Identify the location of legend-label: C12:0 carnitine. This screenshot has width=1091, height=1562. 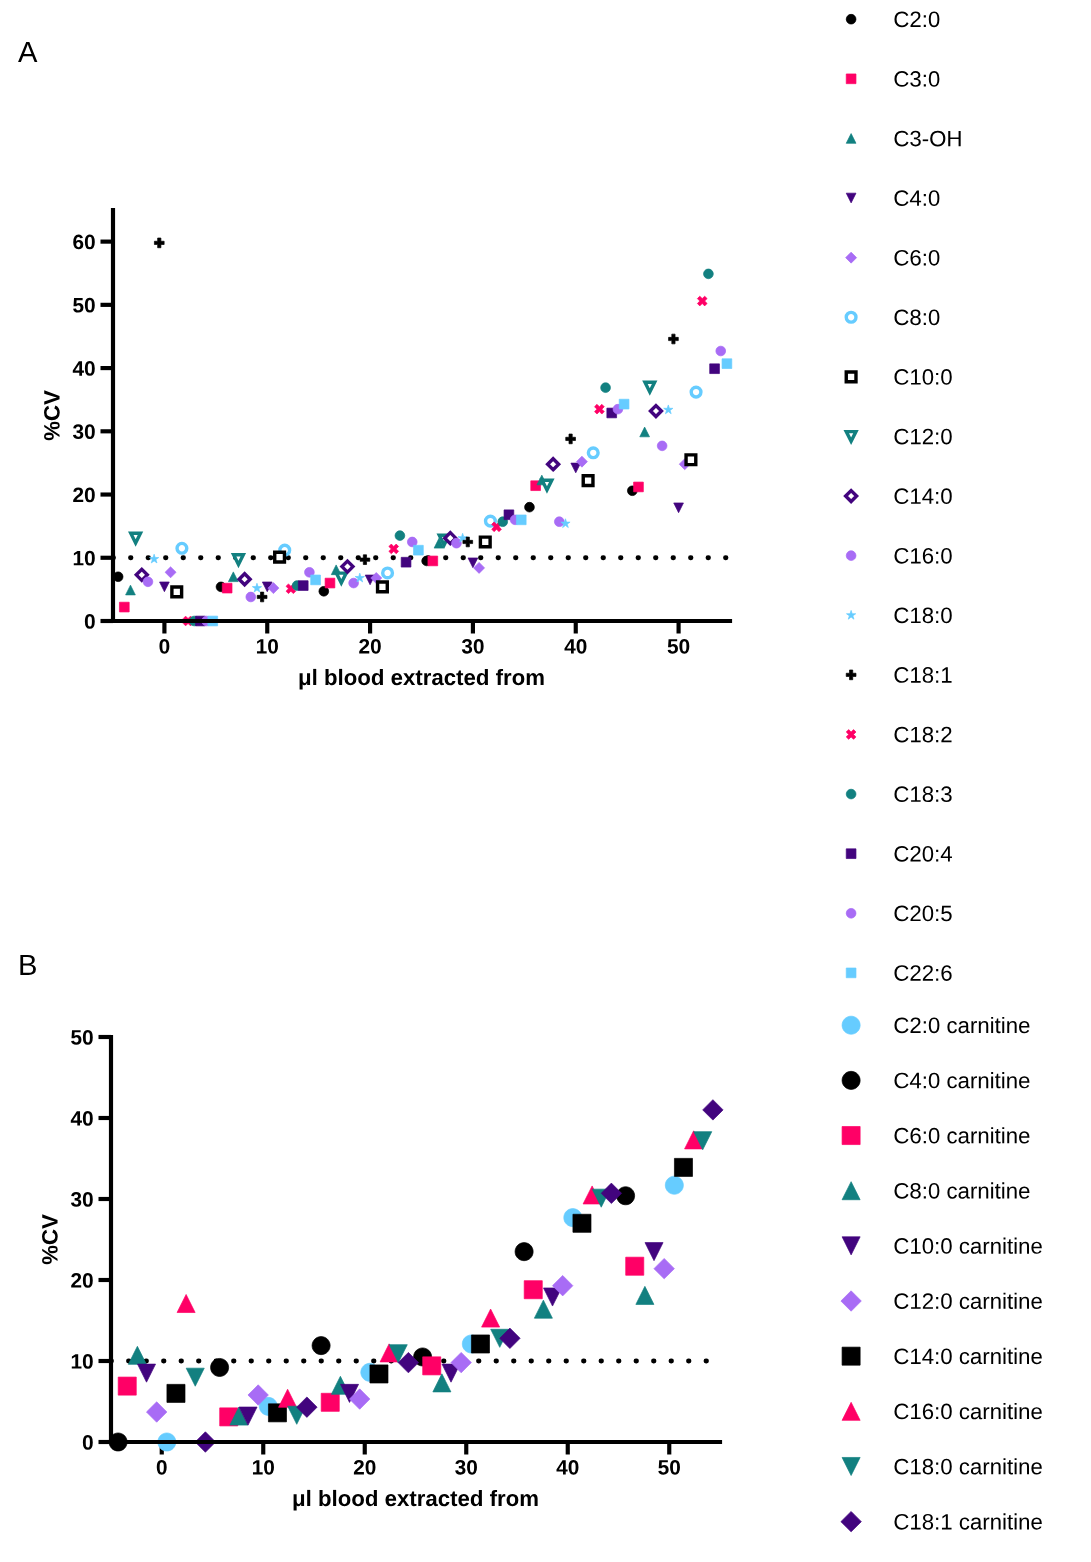
(968, 1301).